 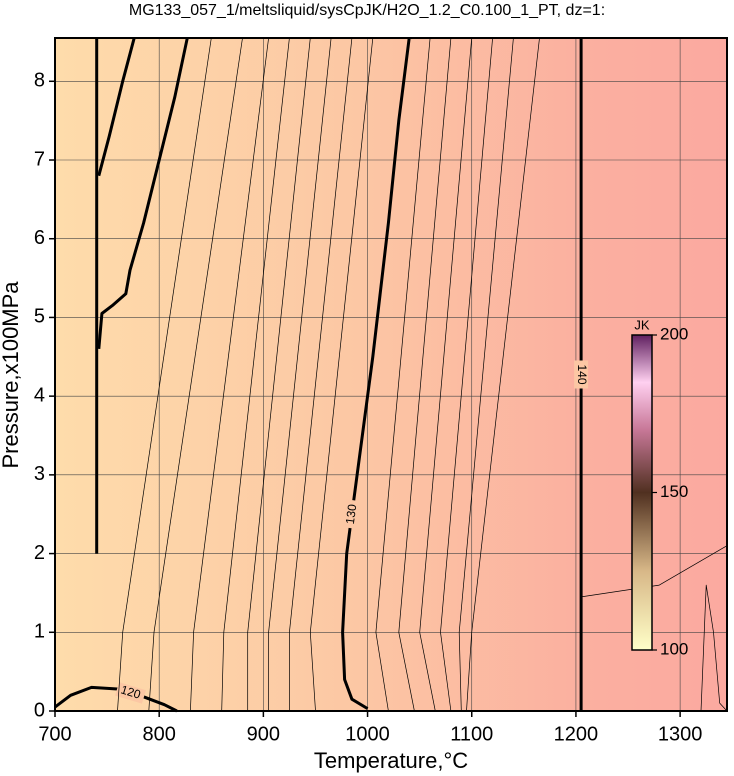 I want to click on x-tick-label: 1100, so click(x=471, y=734).